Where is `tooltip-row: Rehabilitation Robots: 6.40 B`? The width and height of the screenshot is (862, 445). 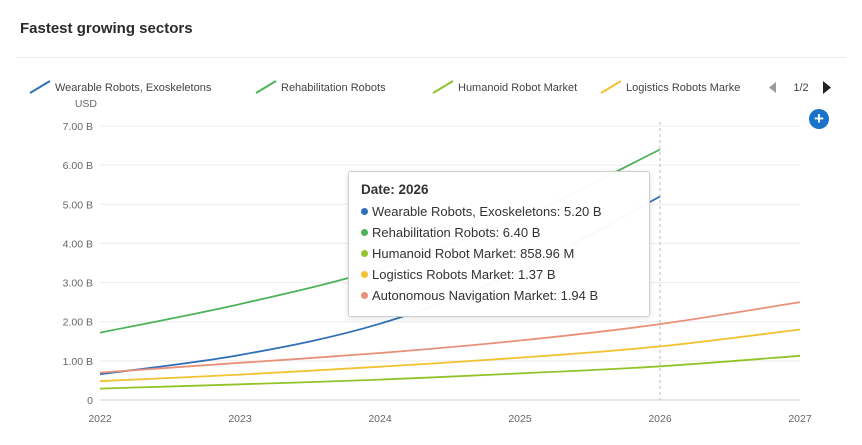 tooltip-row: Rehabilitation Robots: 6.40 B is located at coordinates (499, 232).